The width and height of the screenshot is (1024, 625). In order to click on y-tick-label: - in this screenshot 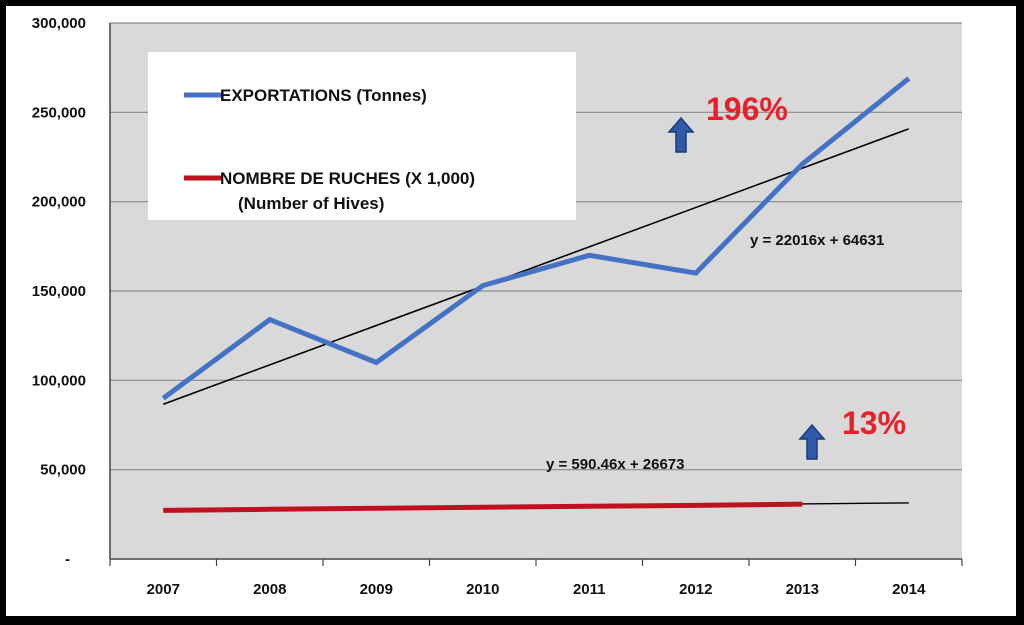, I will do `click(67, 559)`.